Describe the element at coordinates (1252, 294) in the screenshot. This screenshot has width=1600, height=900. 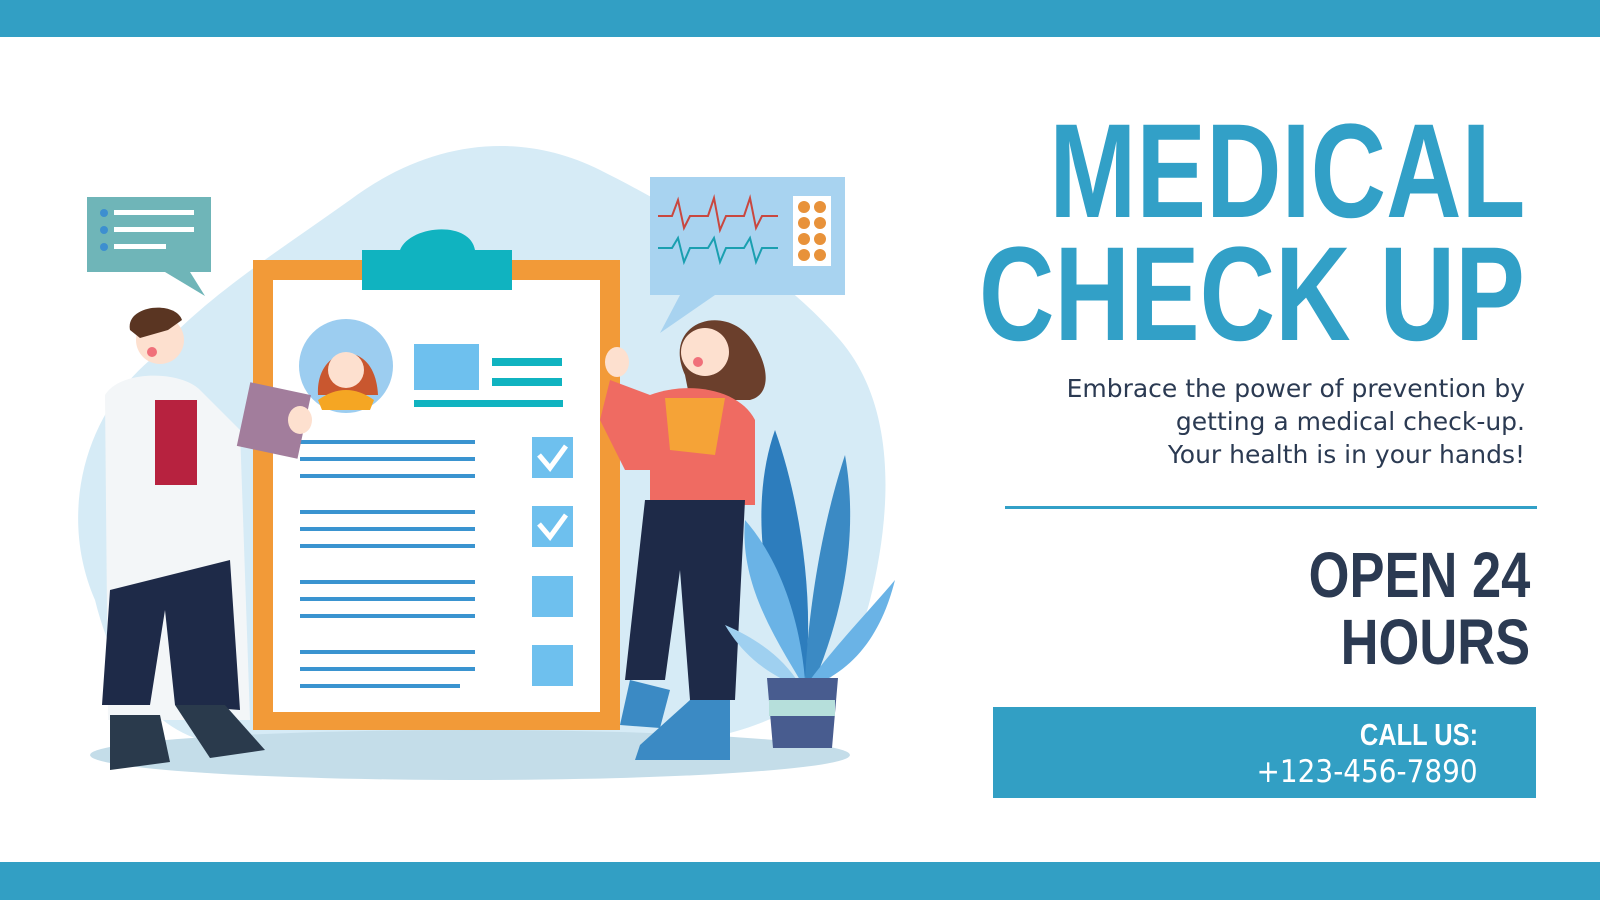
I see `title-line-2: CHECK UP` at that location.